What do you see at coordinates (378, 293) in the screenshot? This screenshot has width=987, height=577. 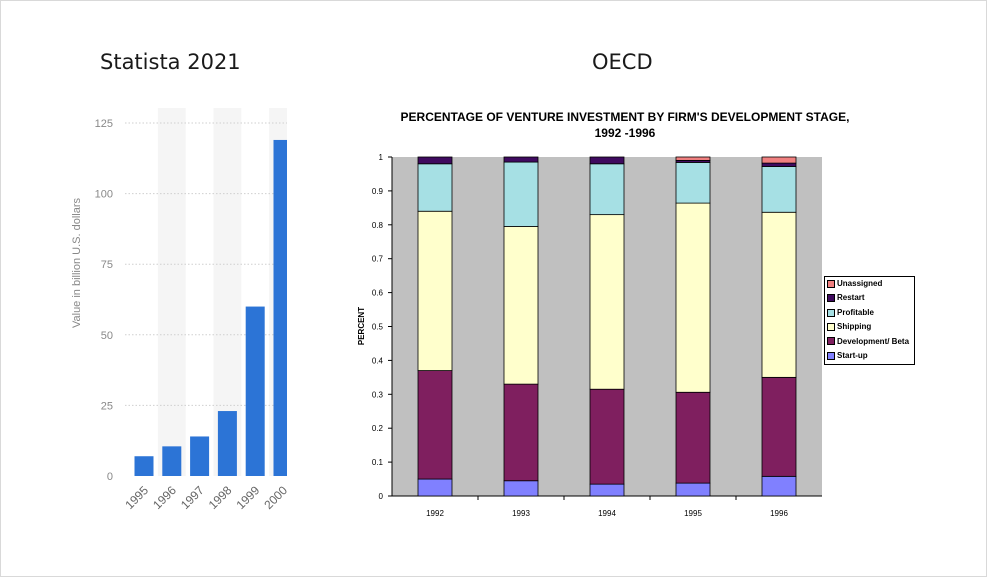 I see `y-tick-label: 0.6` at bounding box center [378, 293].